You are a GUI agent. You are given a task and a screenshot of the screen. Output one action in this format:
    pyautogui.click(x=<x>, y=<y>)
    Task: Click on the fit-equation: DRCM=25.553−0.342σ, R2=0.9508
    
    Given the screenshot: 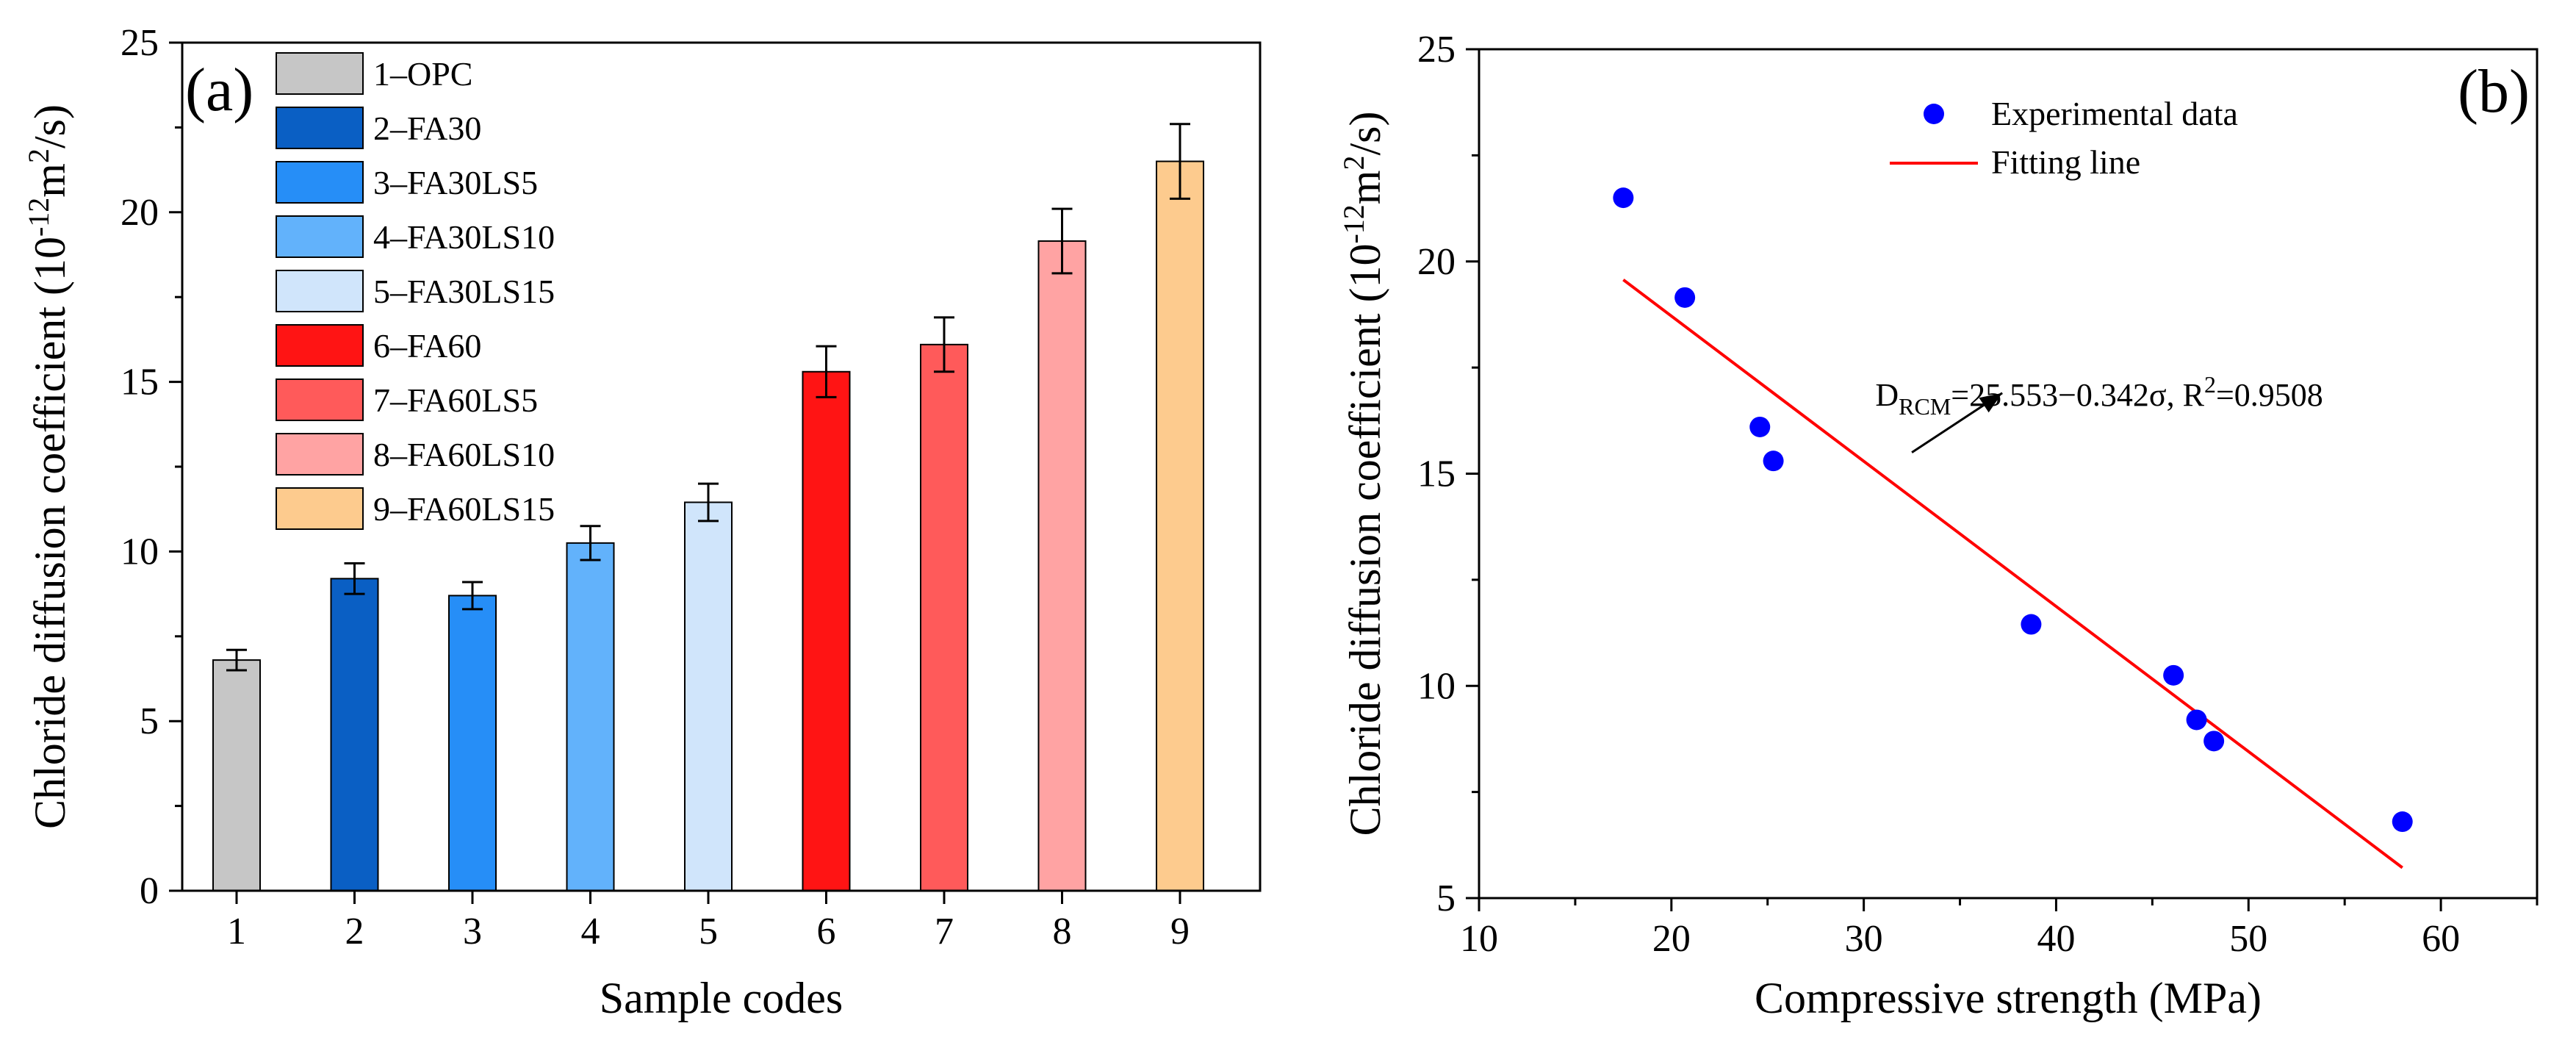 What is the action you would take?
    pyautogui.click(x=2099, y=395)
    